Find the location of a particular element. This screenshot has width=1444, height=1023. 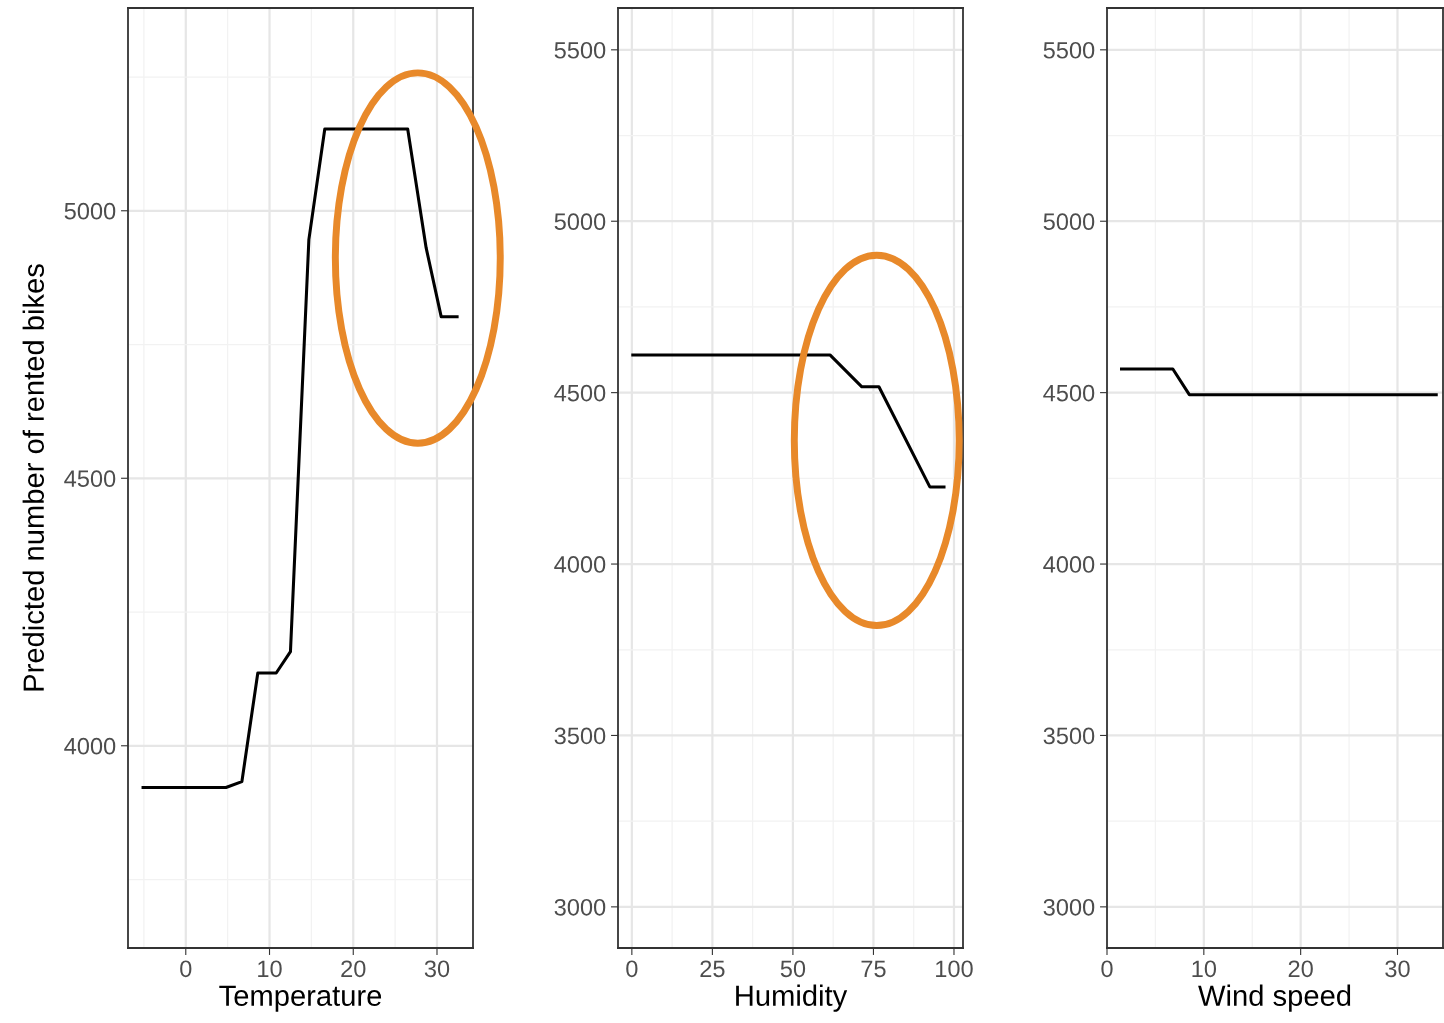

x-tick-label: 100 is located at coordinates (954, 969).